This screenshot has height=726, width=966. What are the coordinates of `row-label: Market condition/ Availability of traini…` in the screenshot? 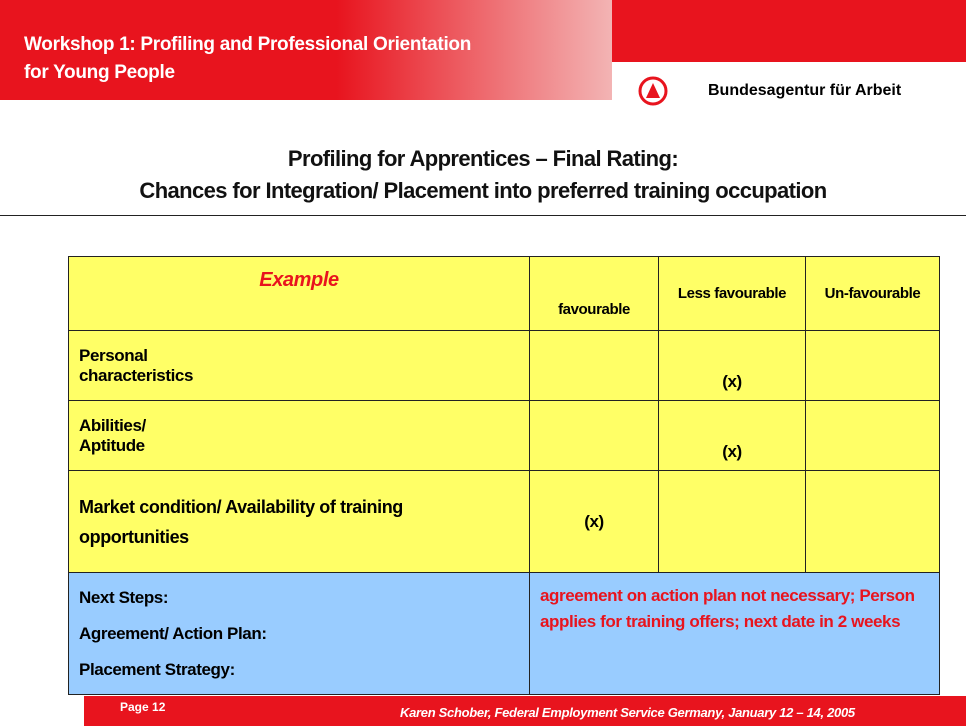 It's located at (299, 521).